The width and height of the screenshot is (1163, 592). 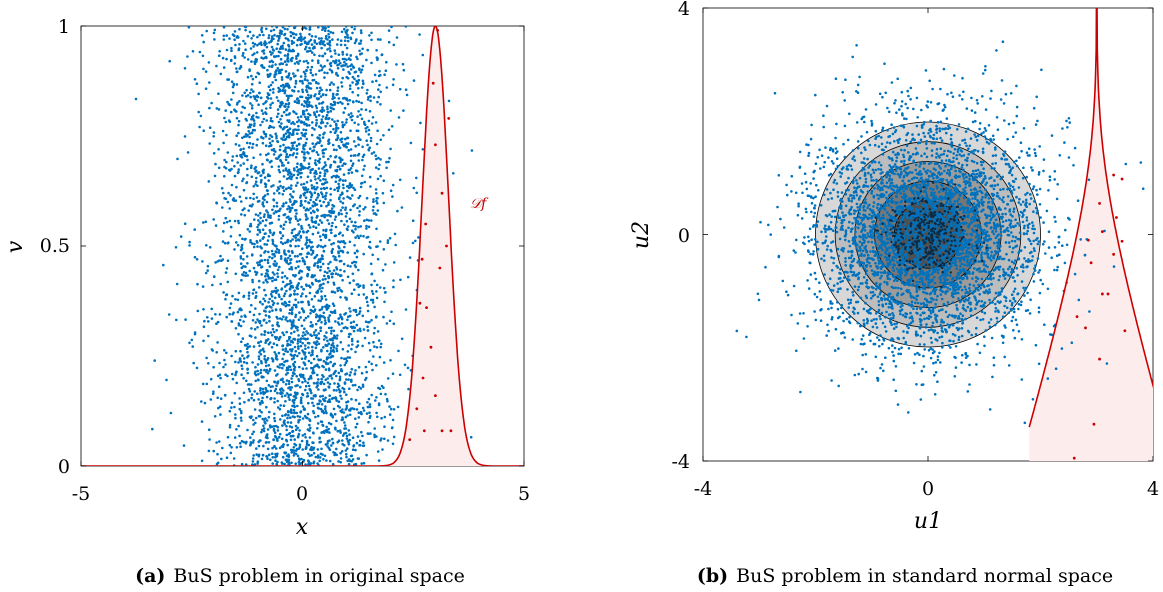 What do you see at coordinates (442, 193) in the screenshot?
I see `accepted-point` at bounding box center [442, 193].